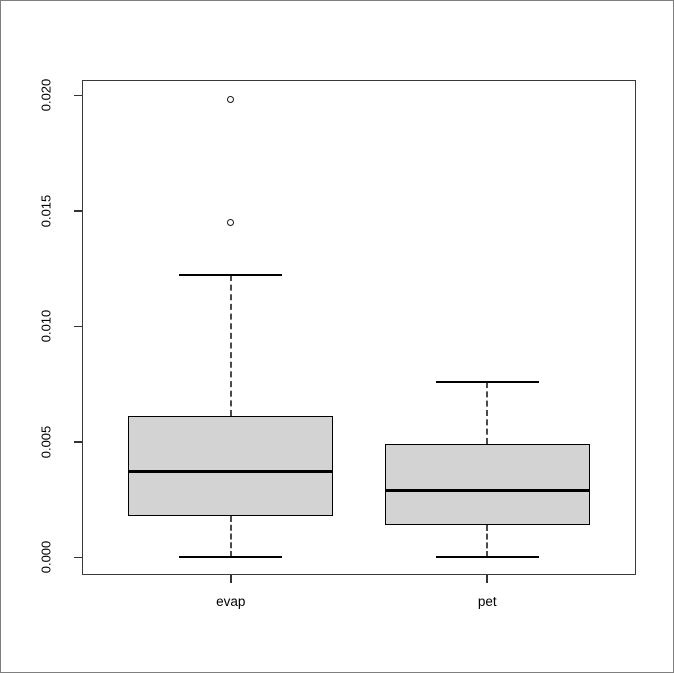  I want to click on x-axis-tick-label: evap, so click(231, 601).